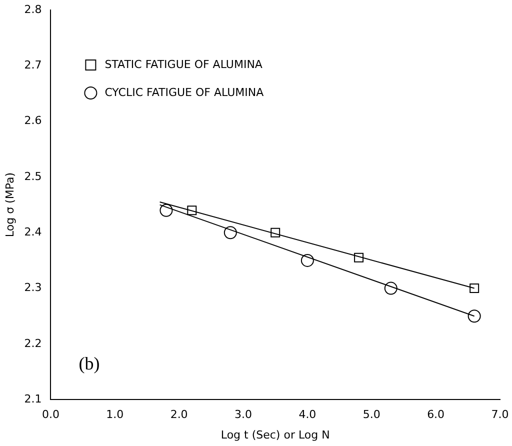  I want to click on x-tick-label: 0.0, so click(51, 415).